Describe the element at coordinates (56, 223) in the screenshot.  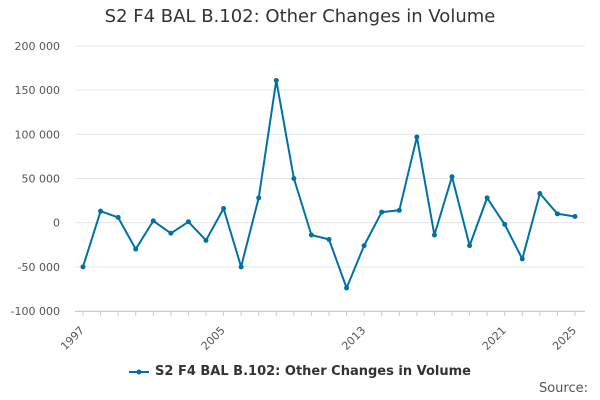
I see `y-tick-label: 0` at that location.